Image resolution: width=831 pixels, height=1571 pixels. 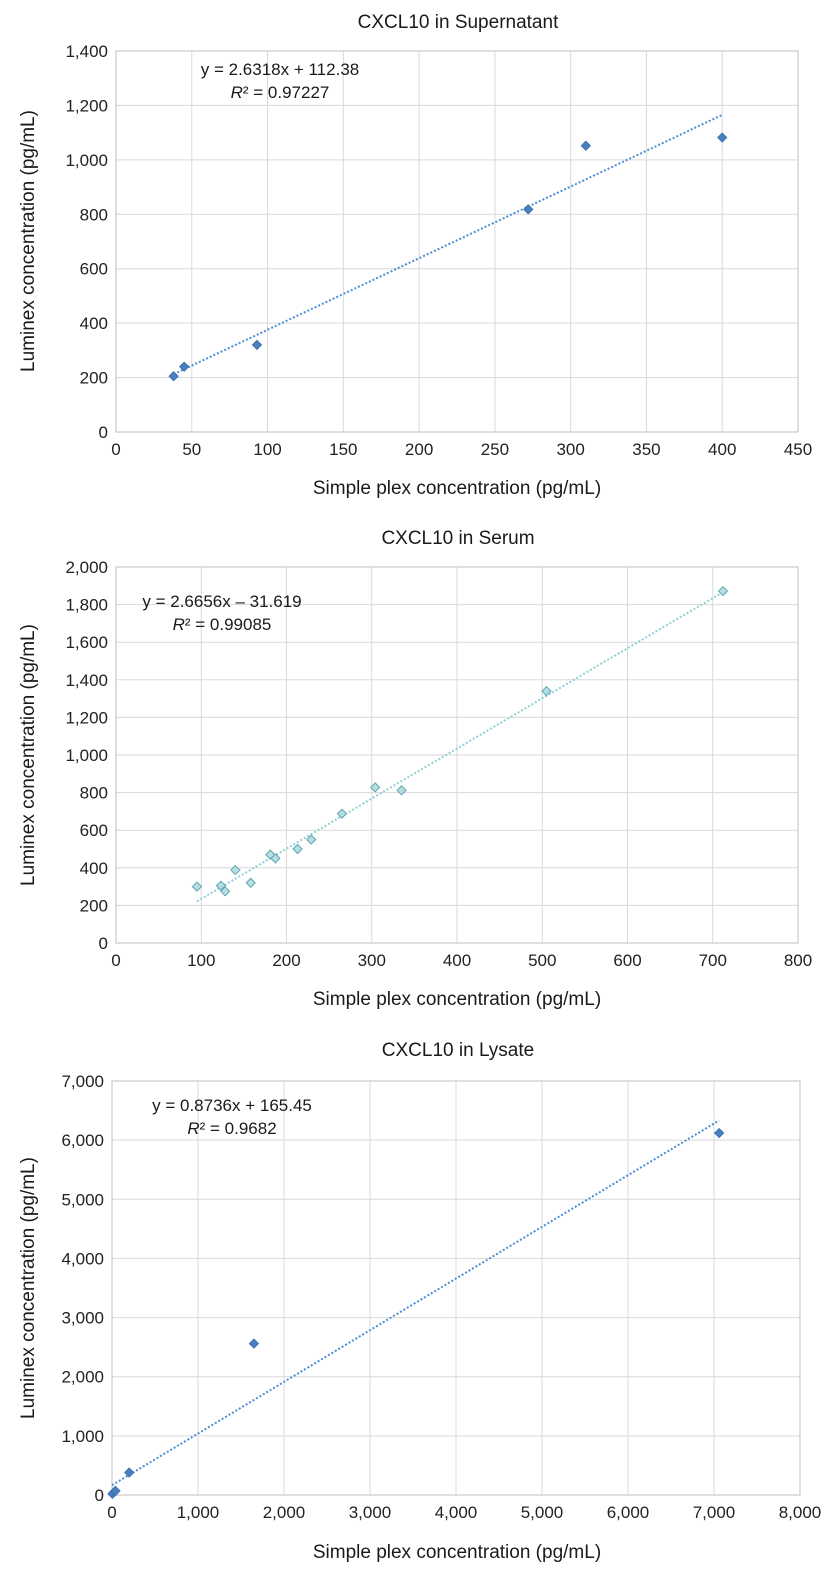 I want to click on chart-1-equation: y = 2.6318x + 112.38, so click(x=280, y=69).